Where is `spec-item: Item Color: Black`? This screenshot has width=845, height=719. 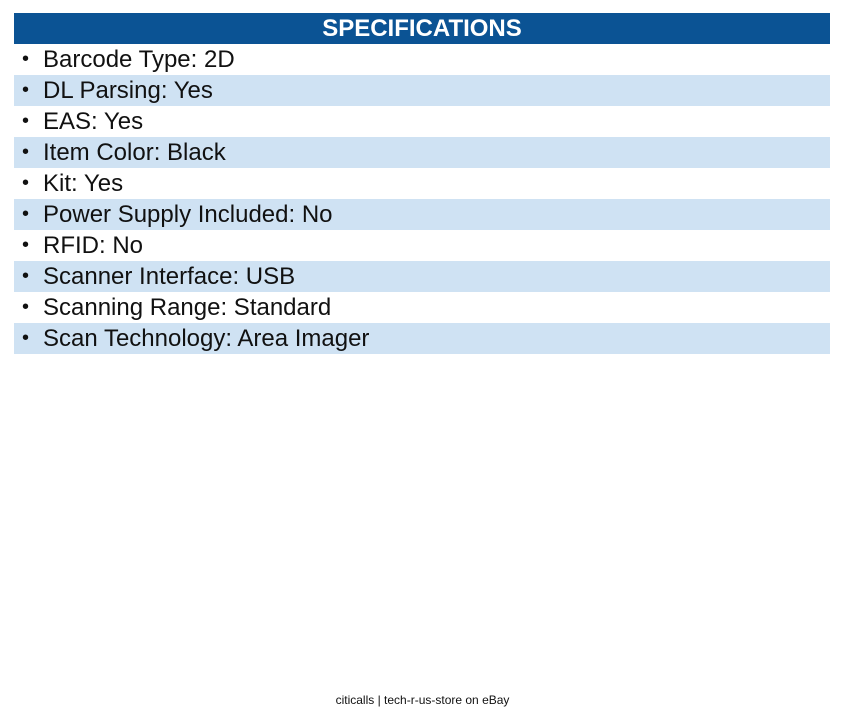 spec-item: Item Color: Black is located at coordinates (422, 152).